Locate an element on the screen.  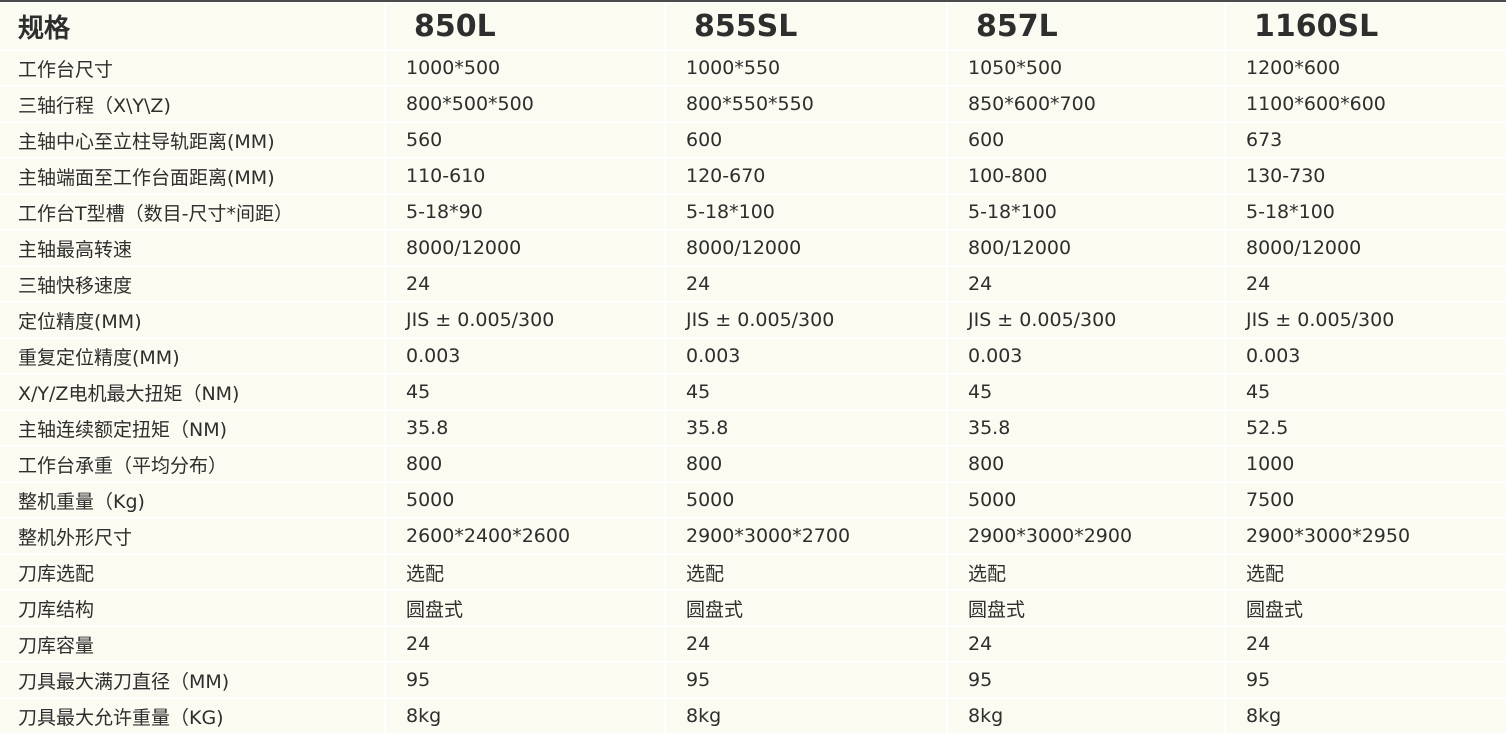
spec-header: 规格 is located at coordinates (192, 26).